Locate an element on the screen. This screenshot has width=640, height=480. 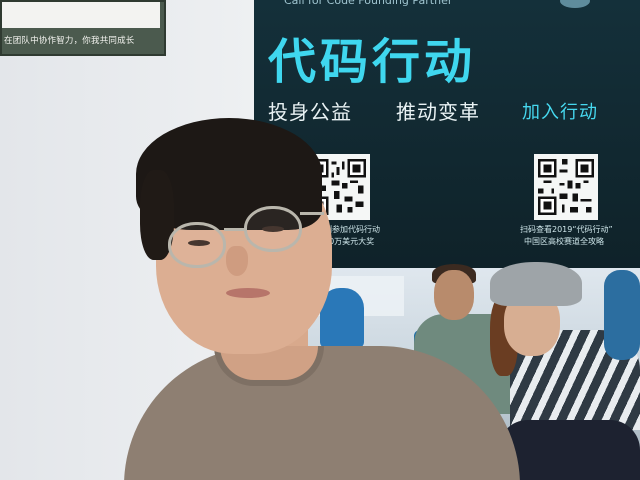
glasses-right-lens is located at coordinates (273, 229).